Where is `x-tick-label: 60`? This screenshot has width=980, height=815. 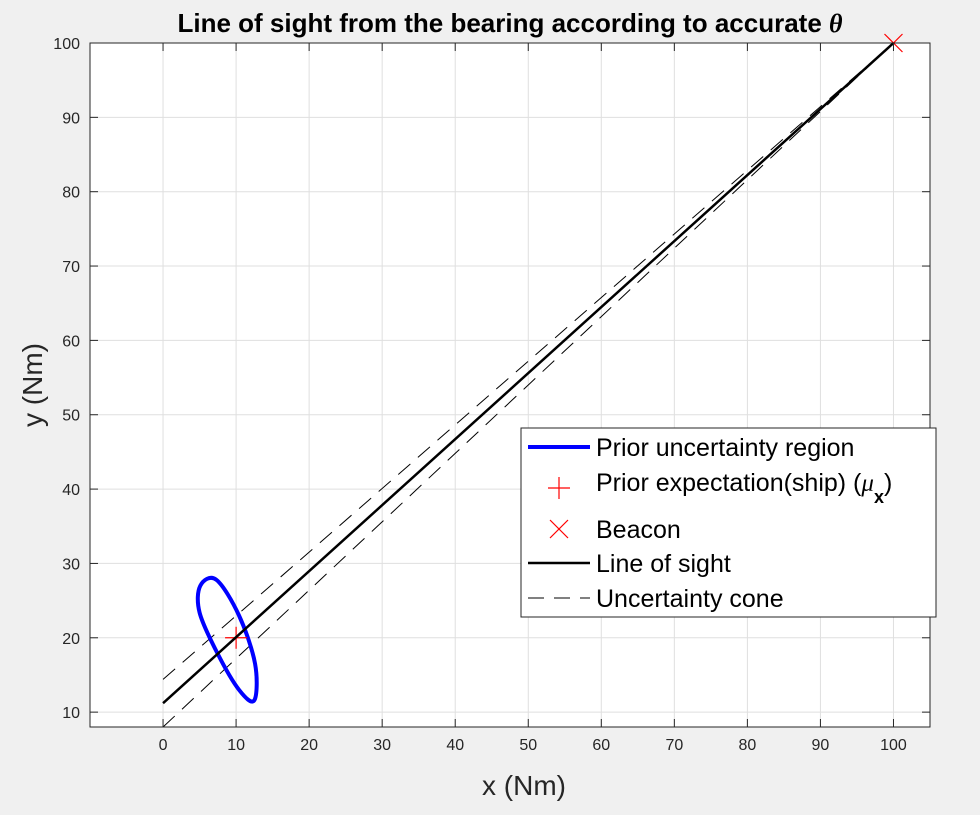 x-tick-label: 60 is located at coordinates (601, 745).